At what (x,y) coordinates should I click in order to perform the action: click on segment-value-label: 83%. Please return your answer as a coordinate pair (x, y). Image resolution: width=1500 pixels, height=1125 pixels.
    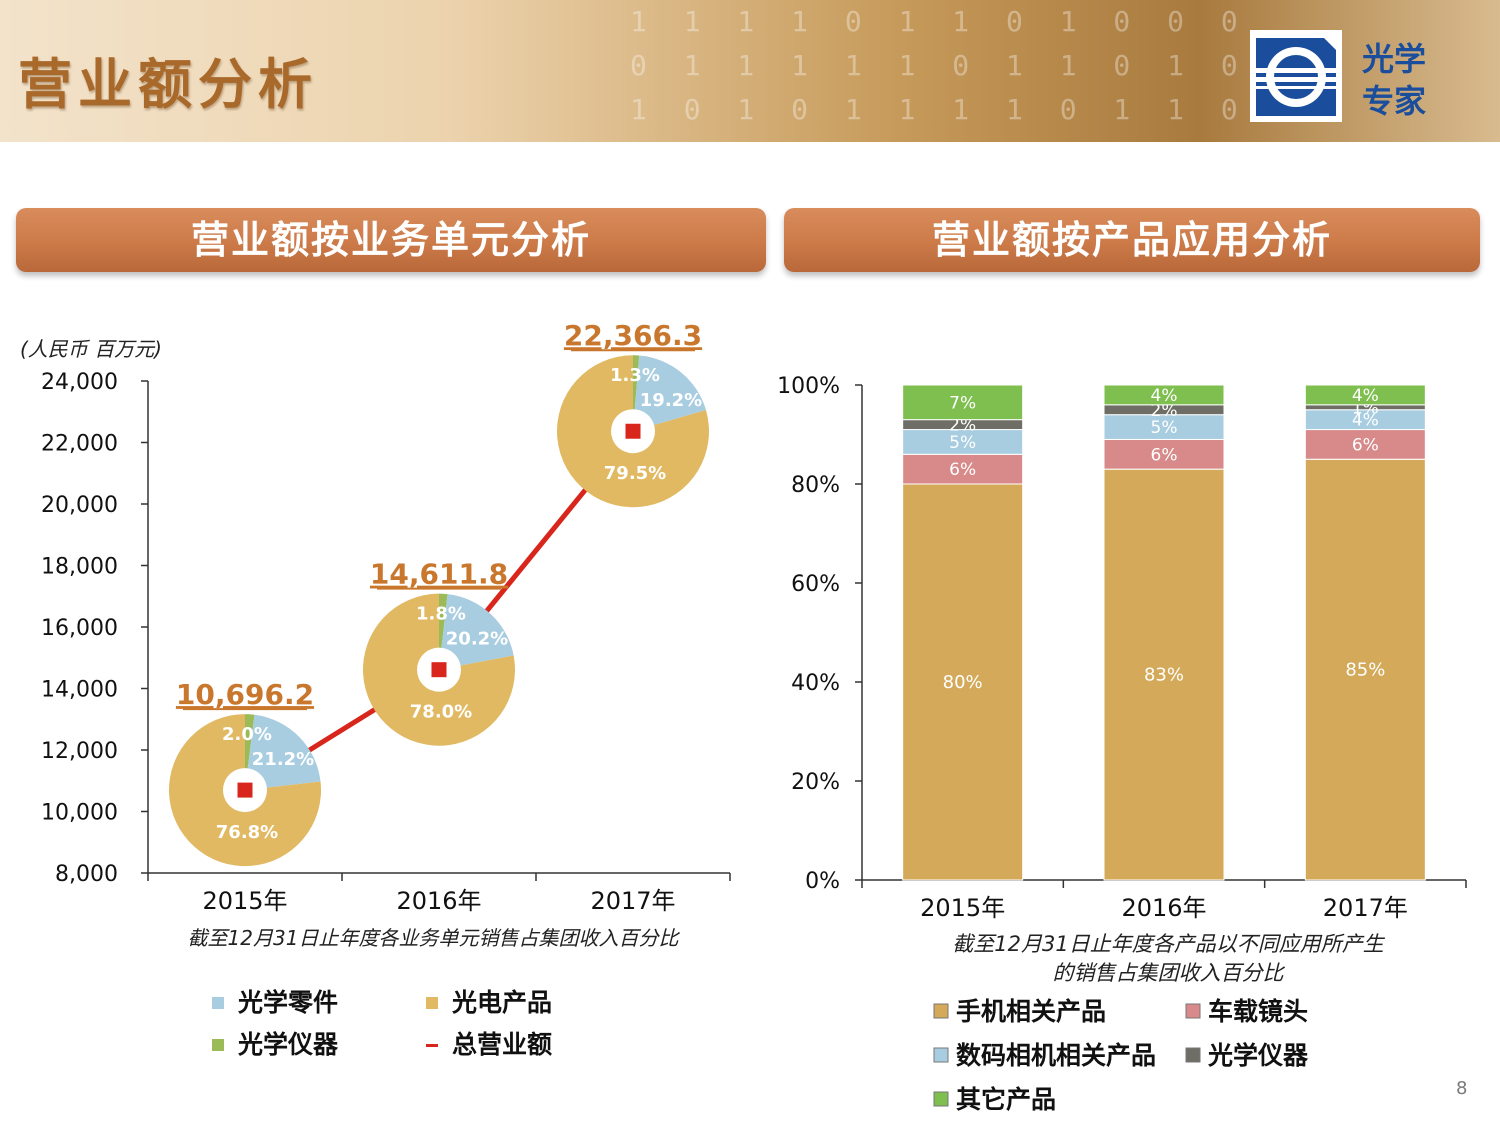
    Looking at the image, I should click on (1164, 675).